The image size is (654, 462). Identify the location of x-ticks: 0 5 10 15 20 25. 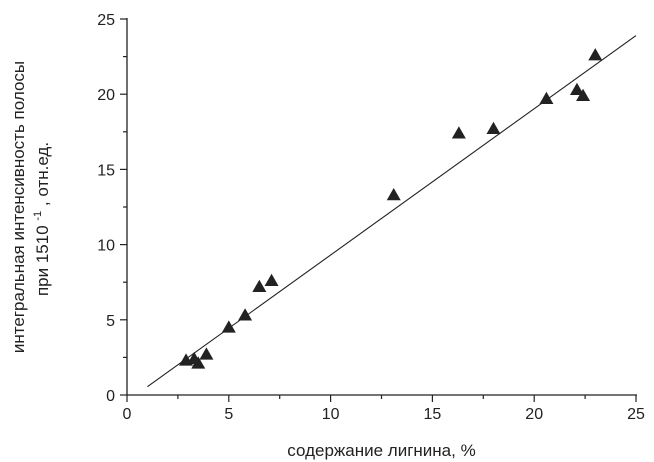
(384, 409).